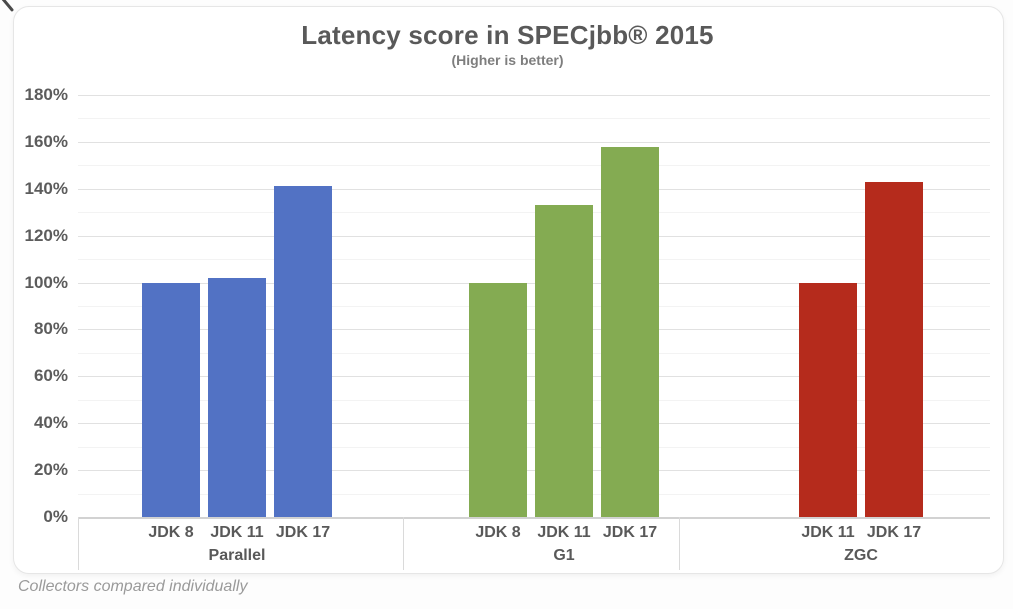  What do you see at coordinates (50, 376) in the screenshot?
I see `y-tick-label-60%: 60%` at bounding box center [50, 376].